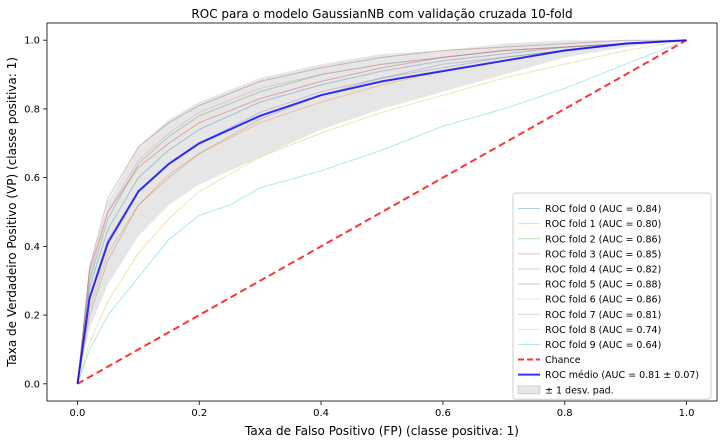  What do you see at coordinates (321, 413) in the screenshot?
I see `x-tick-label: 0.4` at bounding box center [321, 413].